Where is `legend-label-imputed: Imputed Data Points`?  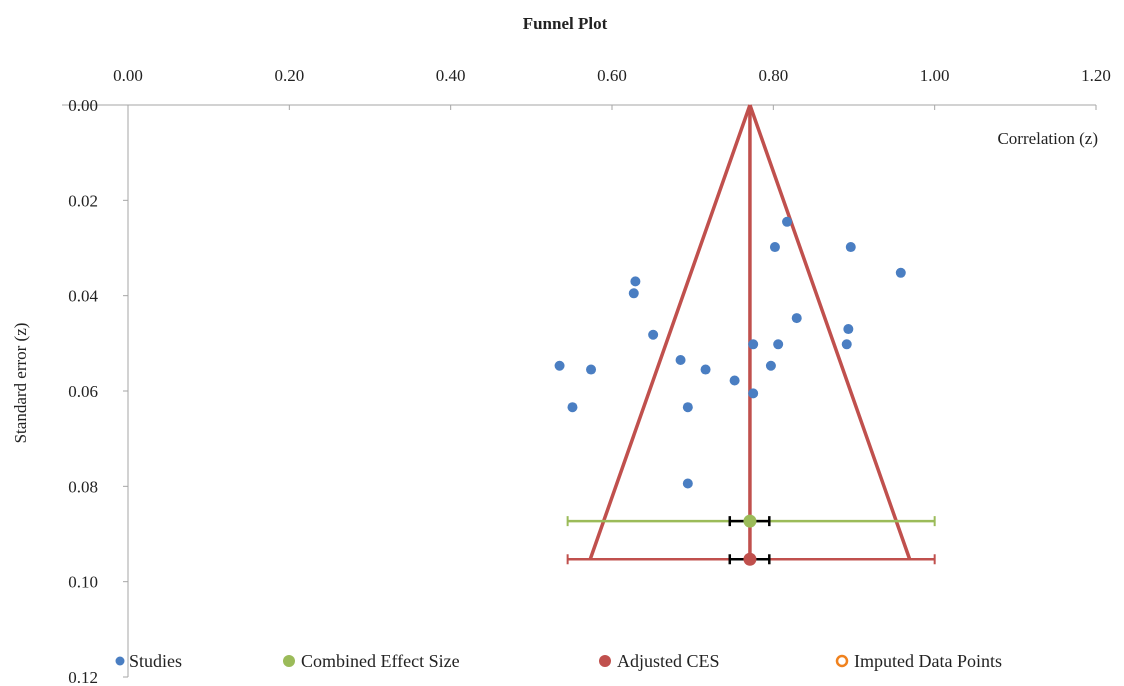 legend-label-imputed: Imputed Data Points is located at coordinates (928, 661).